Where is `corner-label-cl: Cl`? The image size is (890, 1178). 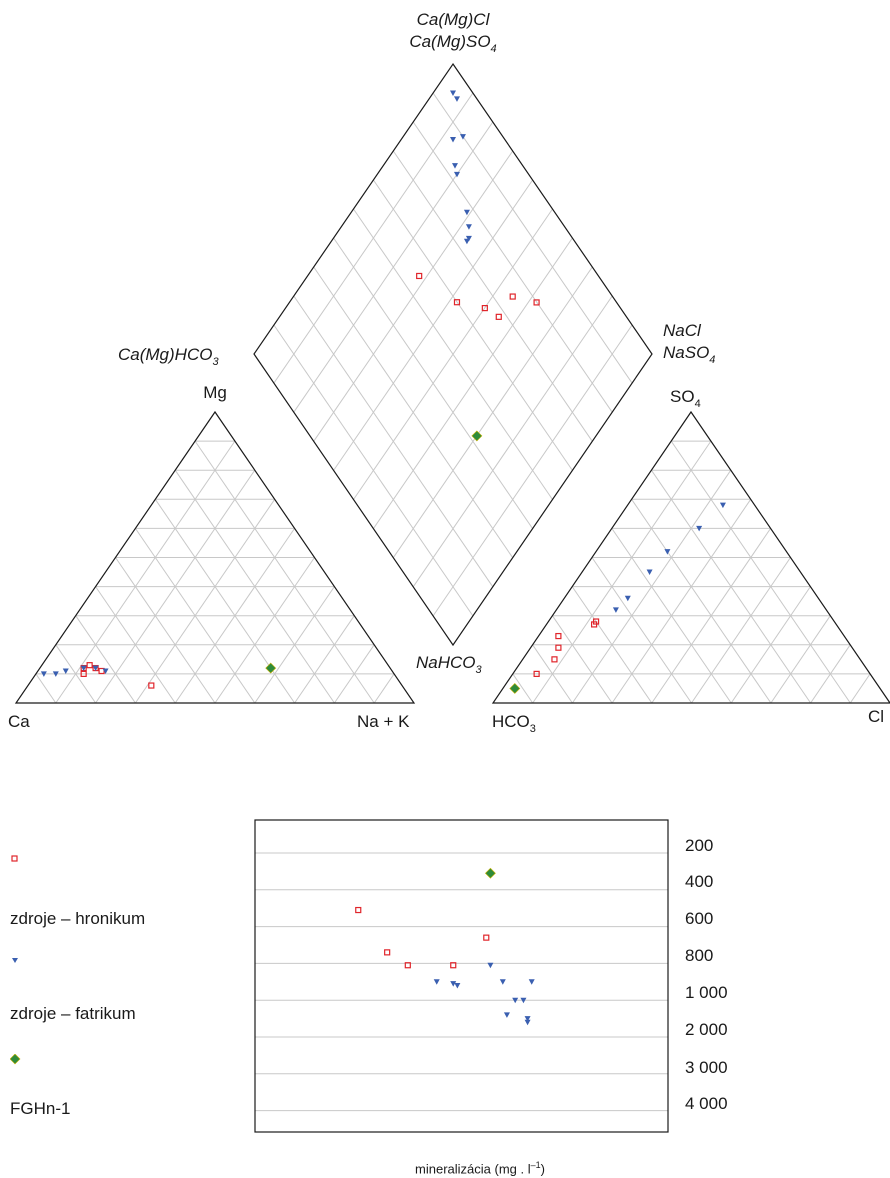
corner-label-cl: Cl is located at coordinates (876, 716).